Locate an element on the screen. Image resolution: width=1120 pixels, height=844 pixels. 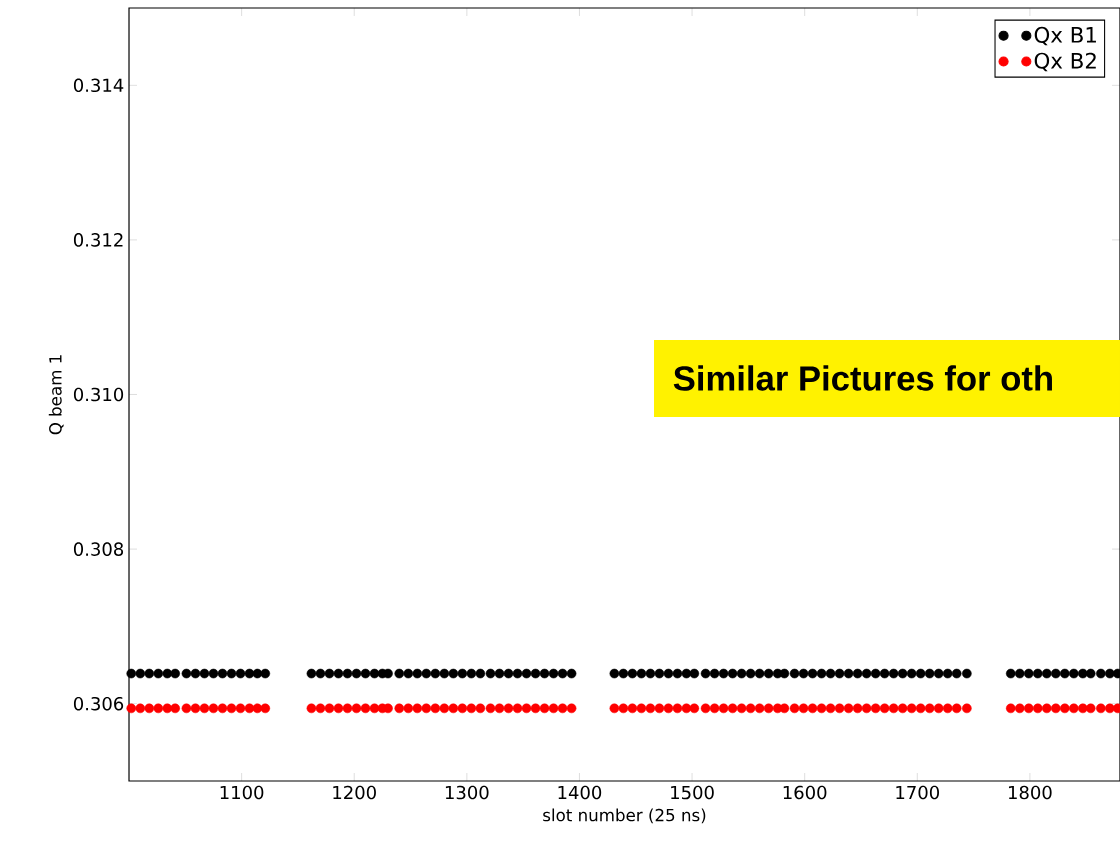
x-tick-label: 1700 is located at coordinates (917, 792).